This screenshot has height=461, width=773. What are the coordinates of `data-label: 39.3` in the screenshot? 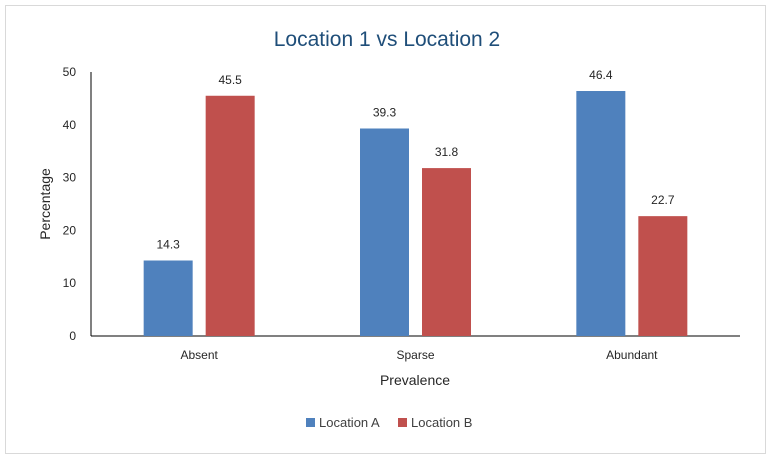 It's located at (385, 112).